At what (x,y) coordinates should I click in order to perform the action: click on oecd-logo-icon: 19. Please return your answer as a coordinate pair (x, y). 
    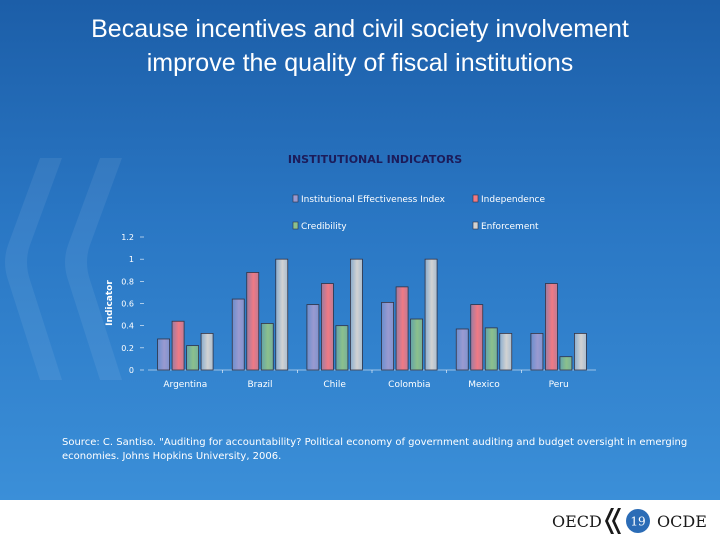
    Looking at the image, I should click on (627, 521).